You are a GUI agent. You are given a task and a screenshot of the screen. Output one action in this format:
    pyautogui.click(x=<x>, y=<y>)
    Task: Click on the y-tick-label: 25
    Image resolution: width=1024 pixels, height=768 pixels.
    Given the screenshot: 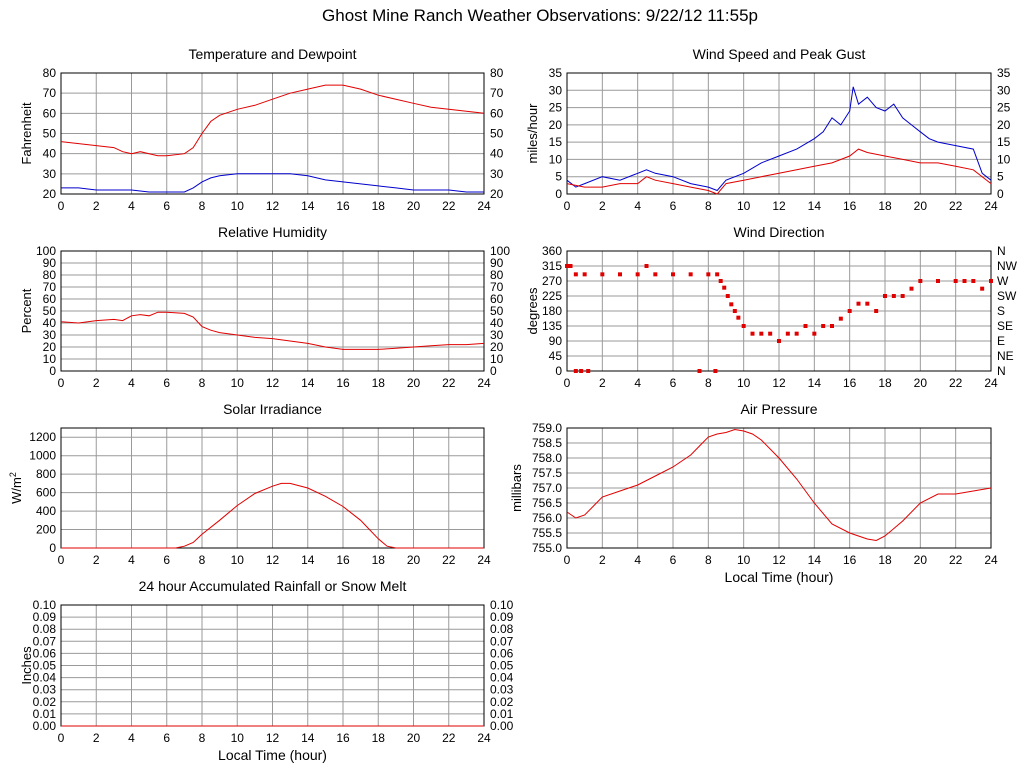 What is the action you would take?
    pyautogui.click(x=556, y=108)
    